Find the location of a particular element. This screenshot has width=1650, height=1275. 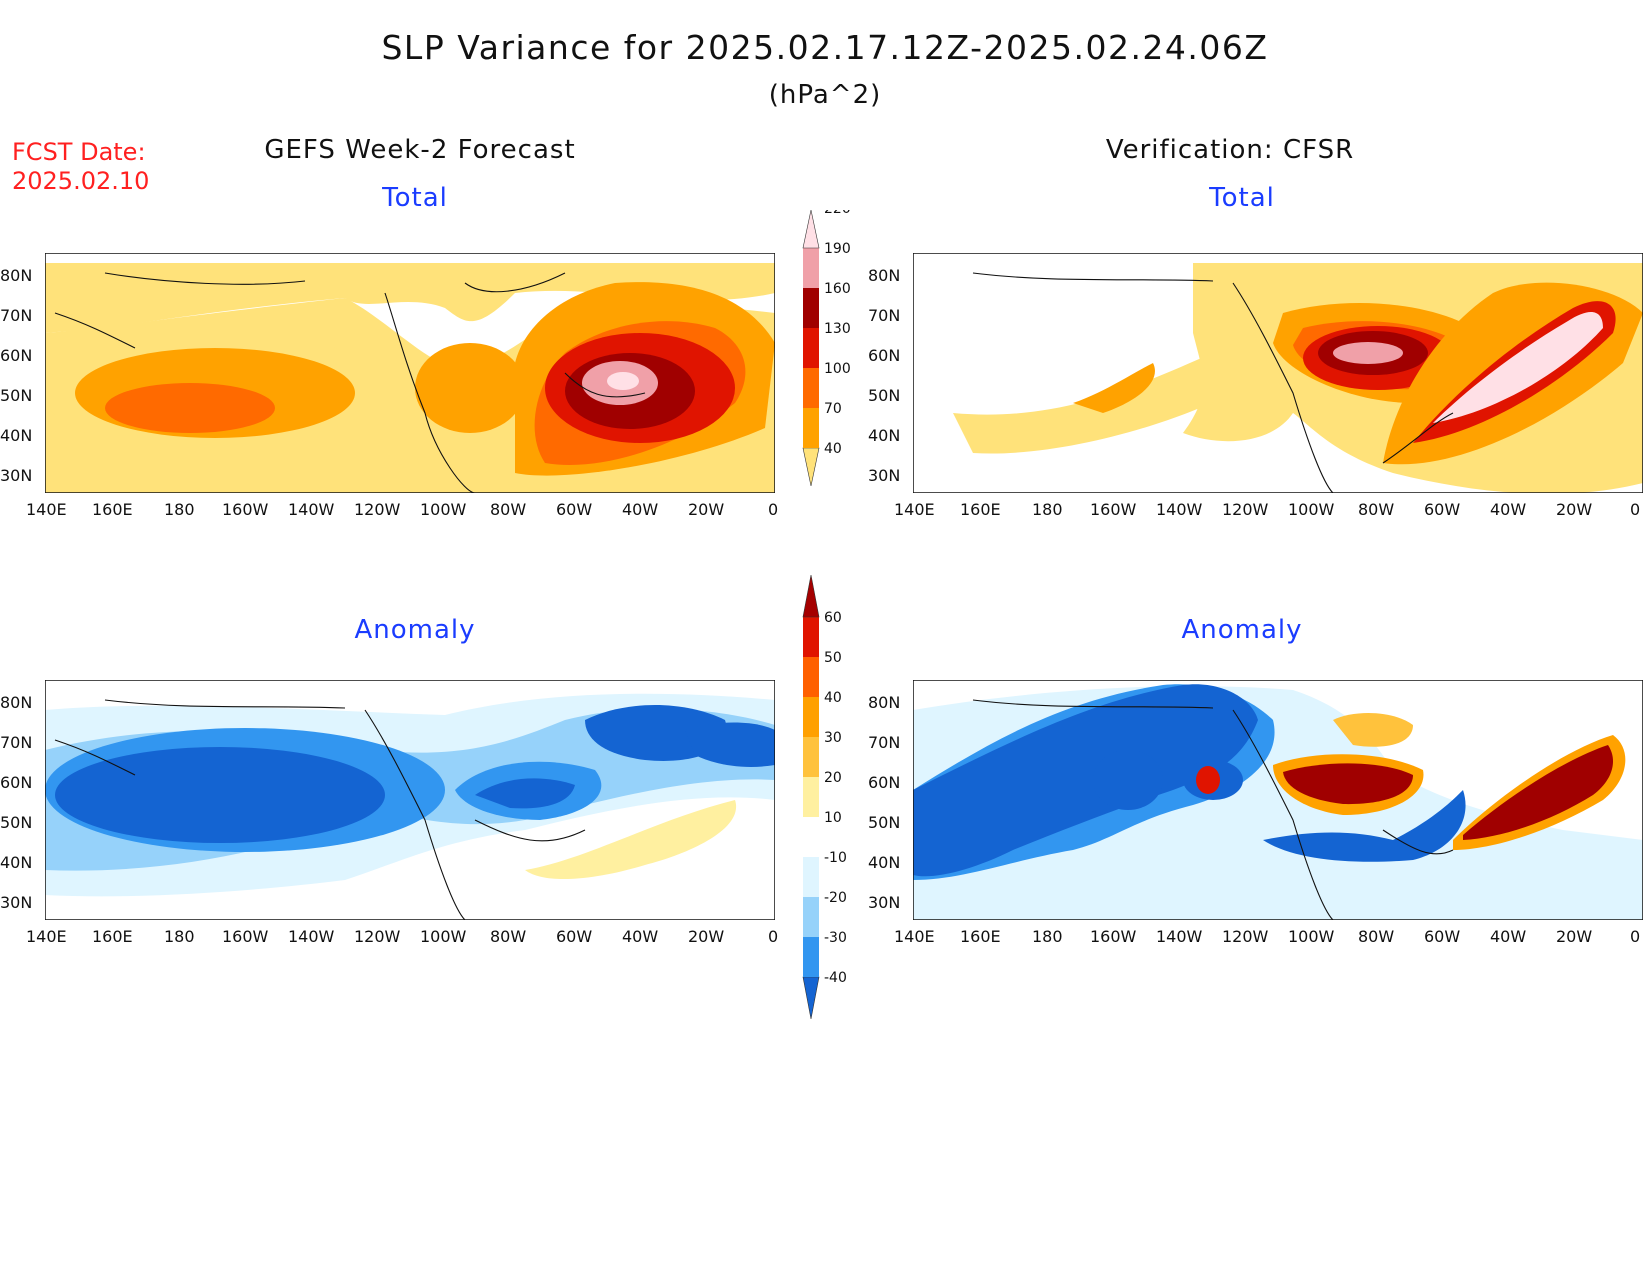

panel-title-verification-total: Total is located at coordinates (1242, 198).